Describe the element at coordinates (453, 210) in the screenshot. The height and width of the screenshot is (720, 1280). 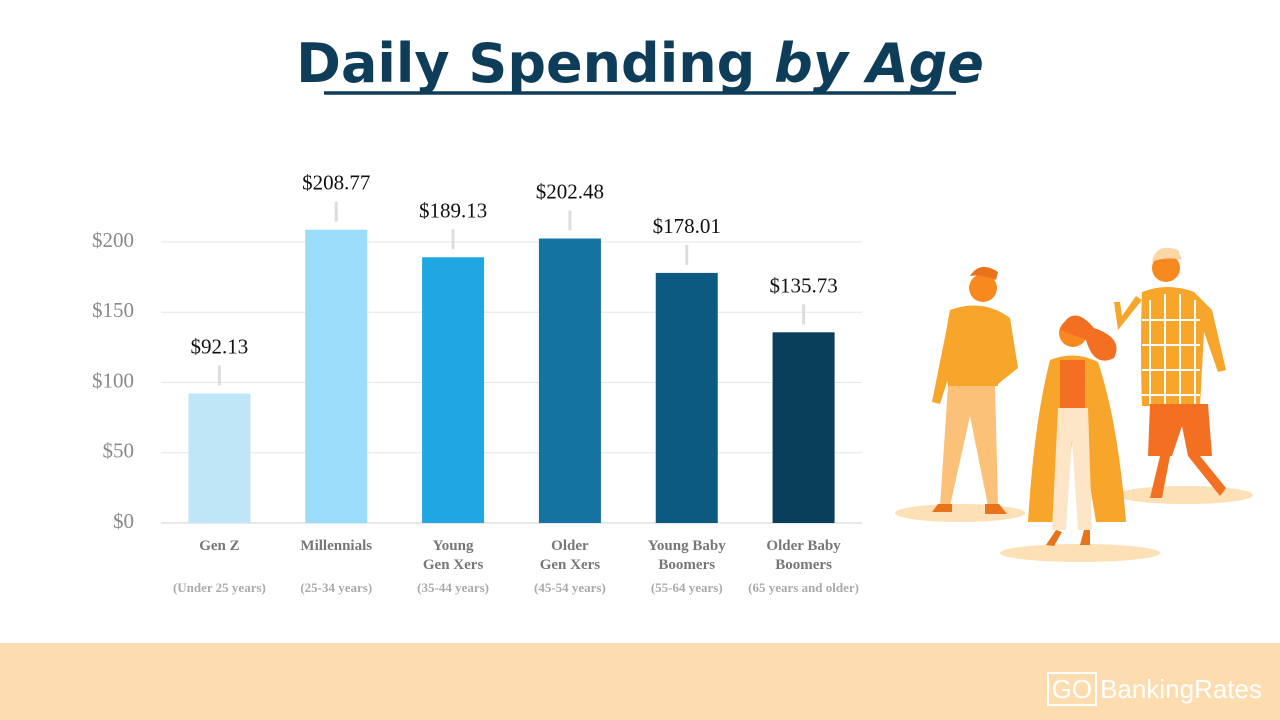
I see `value-label: $189.13` at that location.